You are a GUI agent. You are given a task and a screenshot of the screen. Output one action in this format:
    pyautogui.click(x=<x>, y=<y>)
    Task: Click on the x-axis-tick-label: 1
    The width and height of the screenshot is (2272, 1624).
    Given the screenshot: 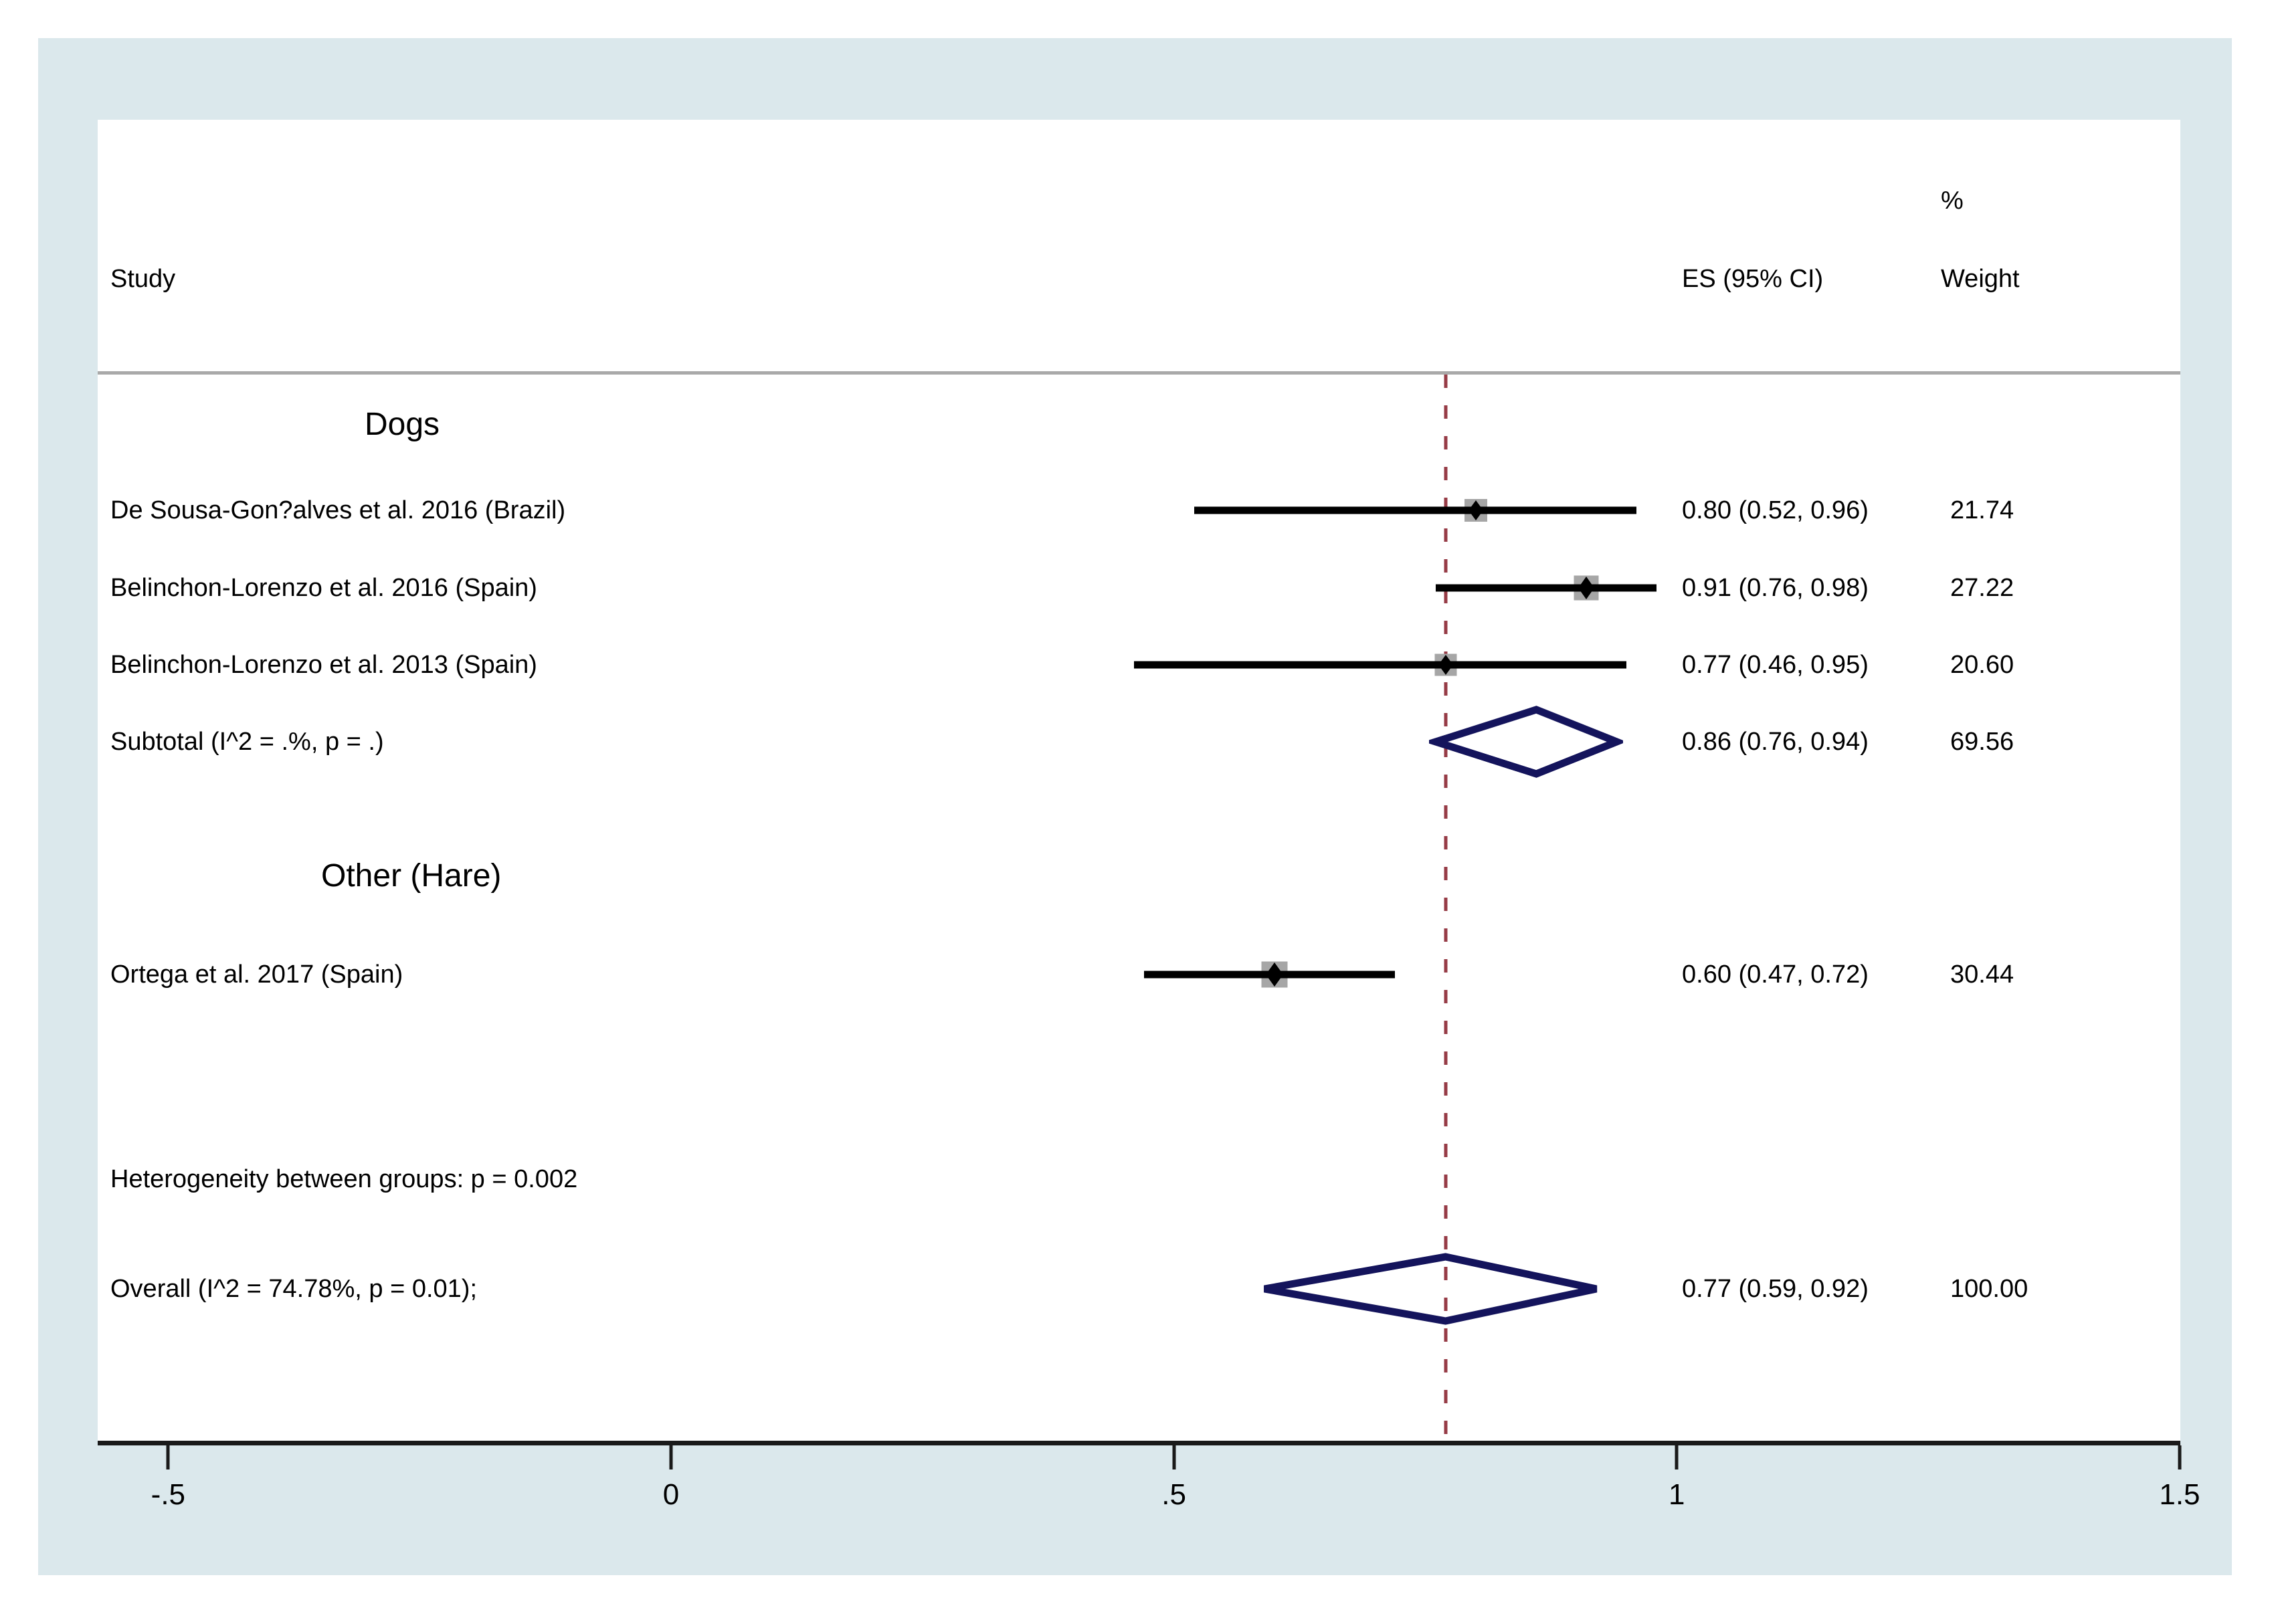 What is the action you would take?
    pyautogui.click(x=1677, y=1494)
    